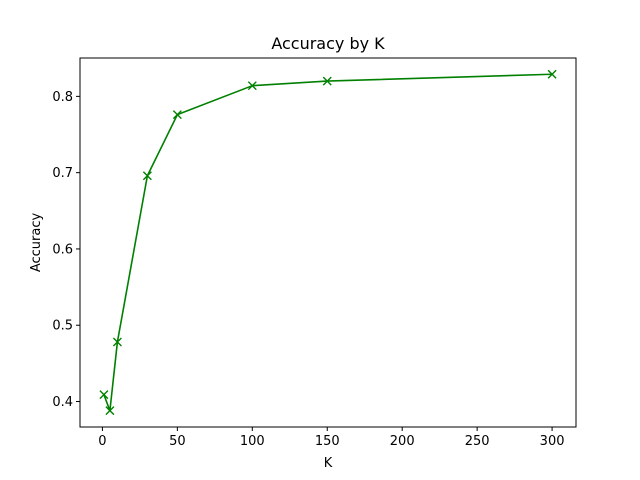  Describe the element at coordinates (62, 402) in the screenshot. I see `y-tick-label: 0.4` at that location.